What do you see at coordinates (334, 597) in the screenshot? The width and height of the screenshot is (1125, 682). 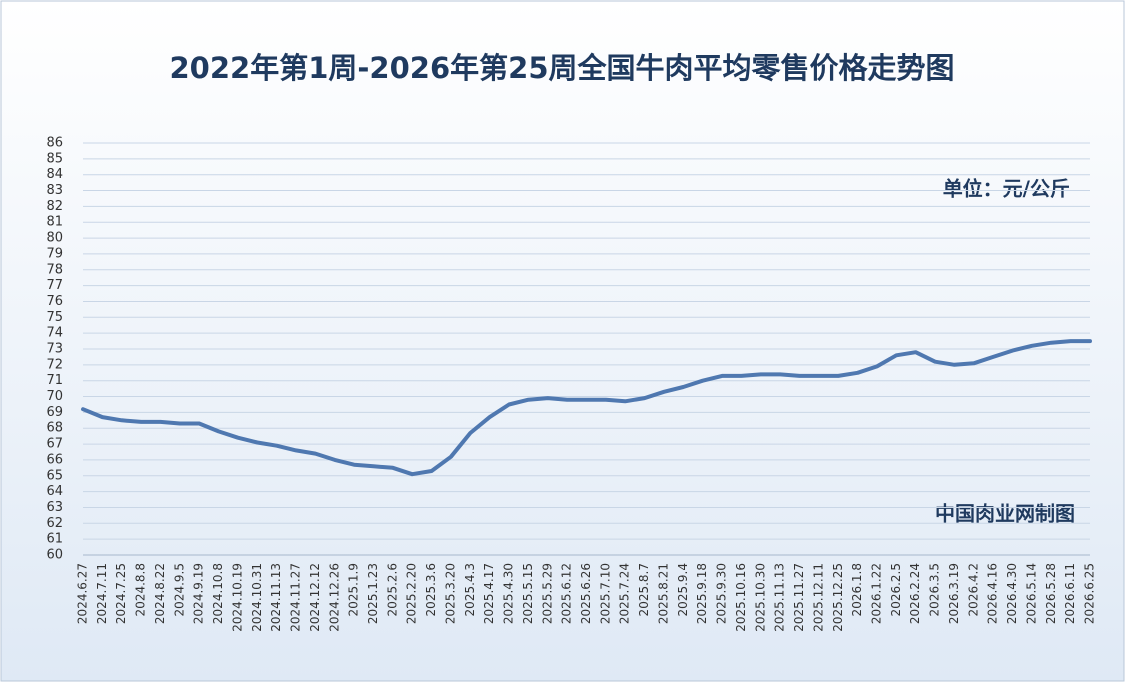 I see `x-tick-label: 2024.12.26` at bounding box center [334, 597].